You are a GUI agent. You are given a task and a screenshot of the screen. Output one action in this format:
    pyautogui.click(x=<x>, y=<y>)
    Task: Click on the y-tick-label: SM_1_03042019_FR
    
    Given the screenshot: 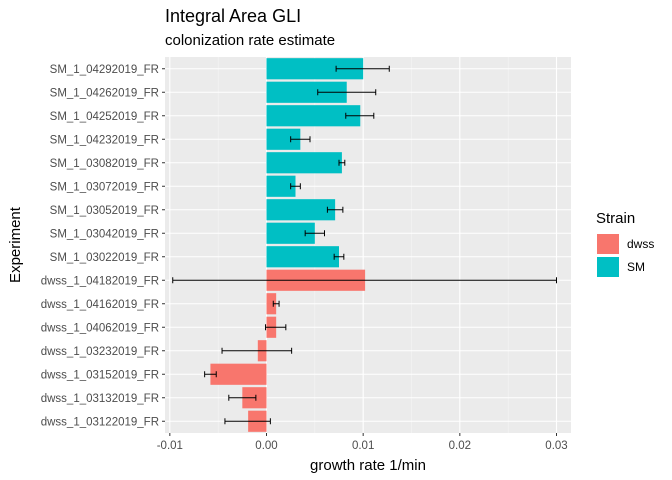 What is the action you would take?
    pyautogui.click(x=104, y=234)
    